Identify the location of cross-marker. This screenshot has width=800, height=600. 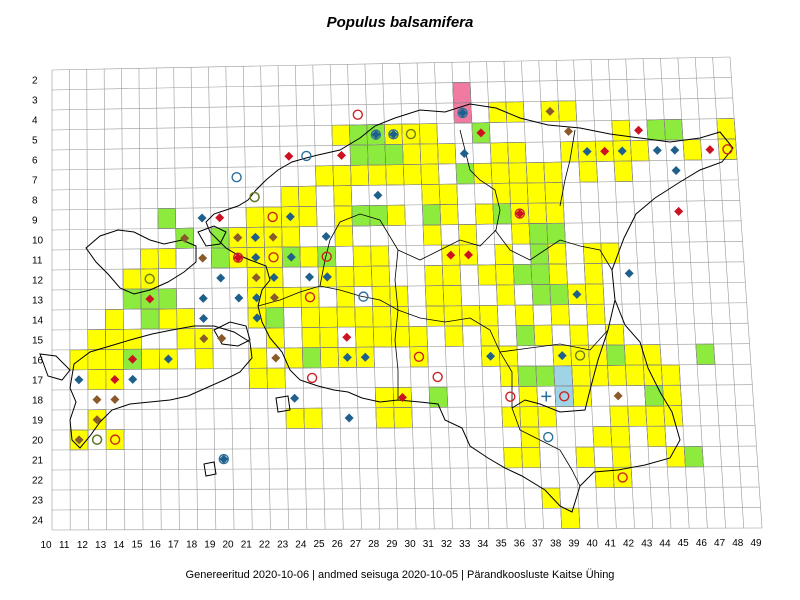
(546, 396).